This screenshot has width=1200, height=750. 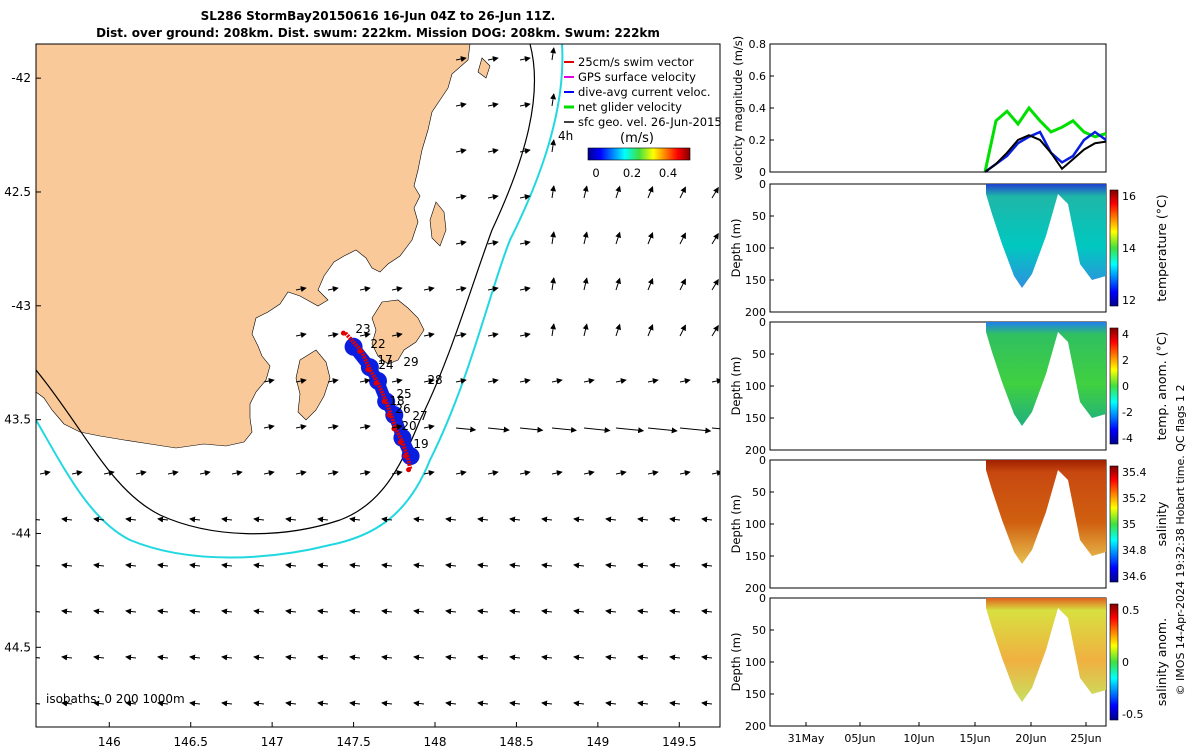 I want to click on glider-track, so click(x=380, y=401).